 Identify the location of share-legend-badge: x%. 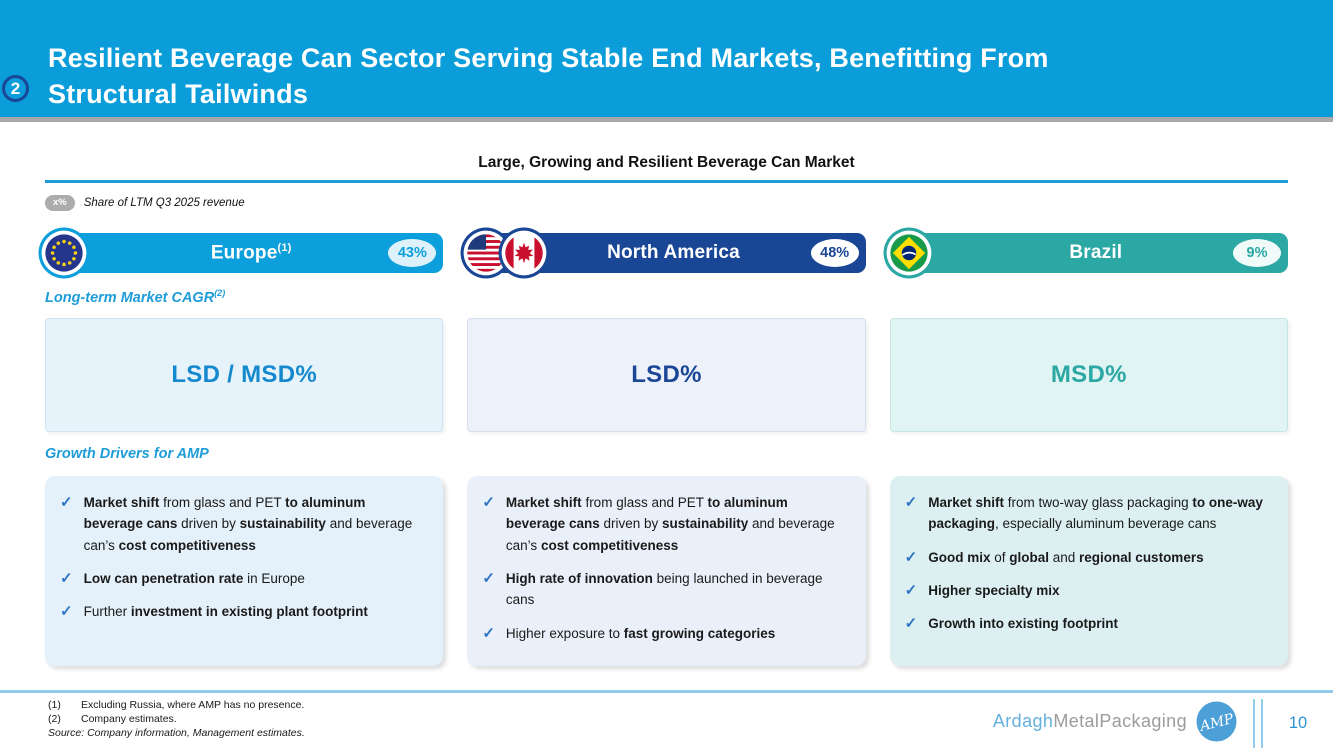
(60, 203).